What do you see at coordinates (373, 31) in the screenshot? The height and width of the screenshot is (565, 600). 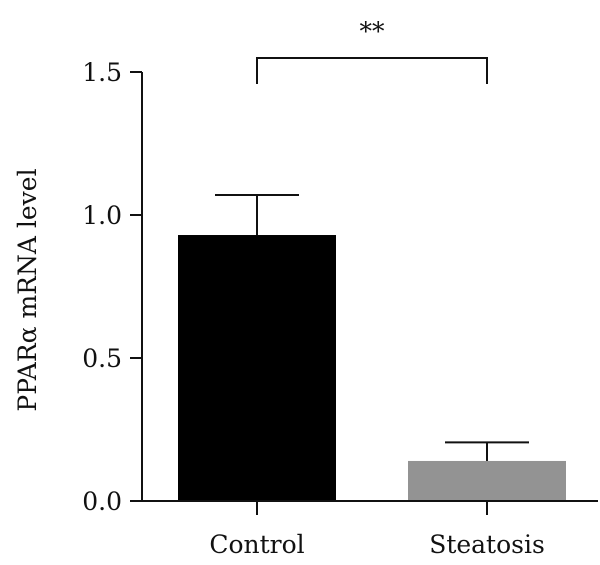 I see `significance-label: **` at bounding box center [373, 31].